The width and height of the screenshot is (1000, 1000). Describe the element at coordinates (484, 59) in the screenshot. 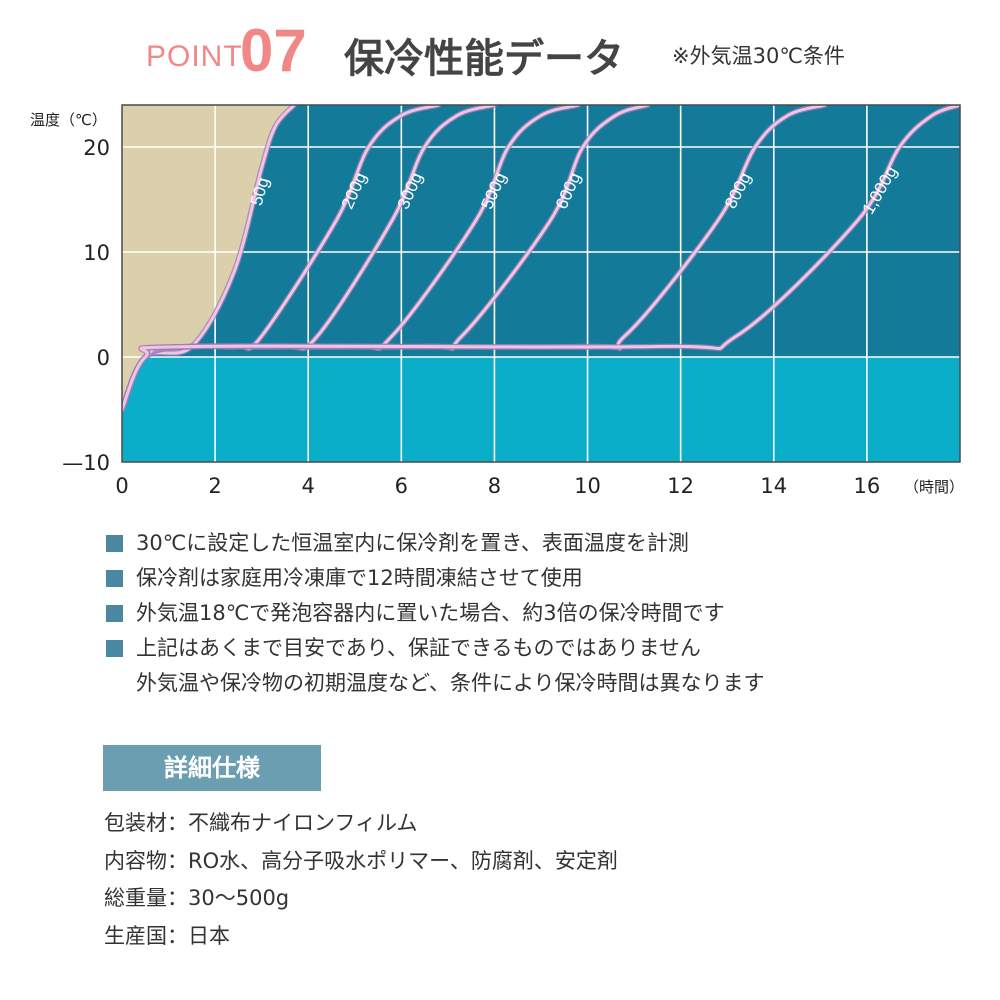

I see `page-title: 保冷性能データ` at that location.